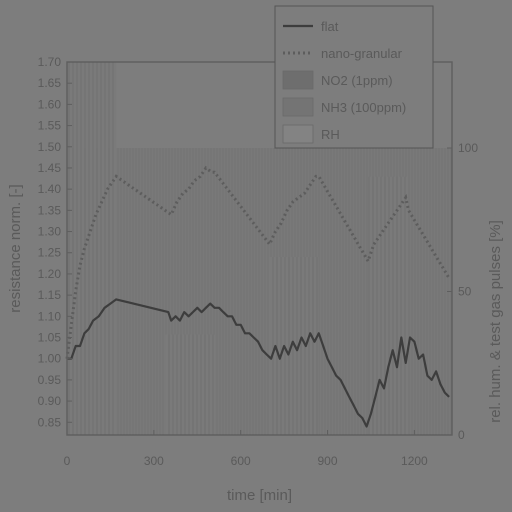 The width and height of the screenshot is (512, 512). Describe the element at coordinates (50, 295) in the screenshot. I see `y-tick-label: 1.15` at that location.